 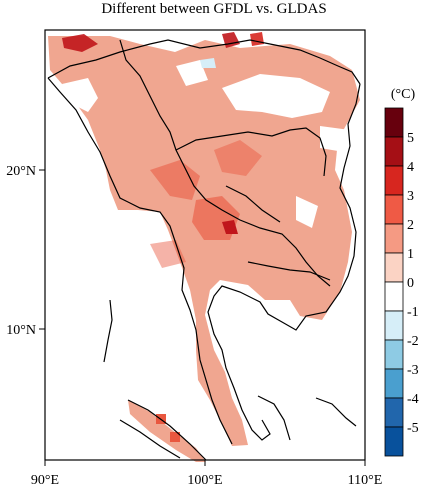 I want to click on colorbar-unit: (°C), so click(x=403, y=94).